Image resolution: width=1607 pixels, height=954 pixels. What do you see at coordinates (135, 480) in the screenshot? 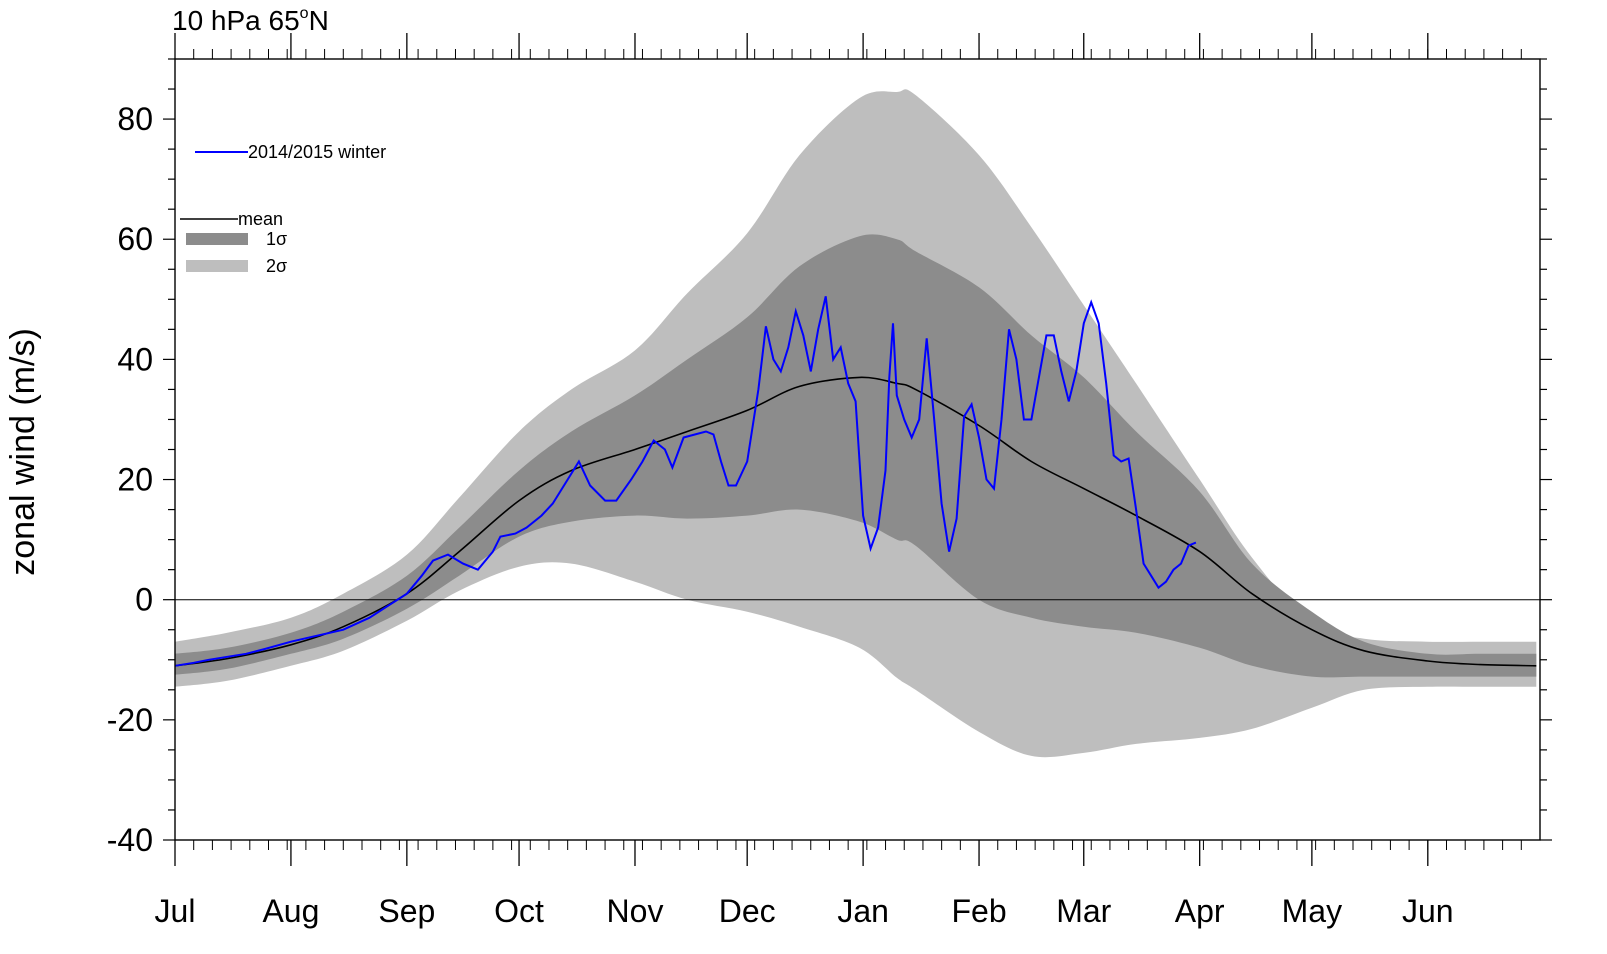
I see `y-tick-label: 20` at bounding box center [135, 480].